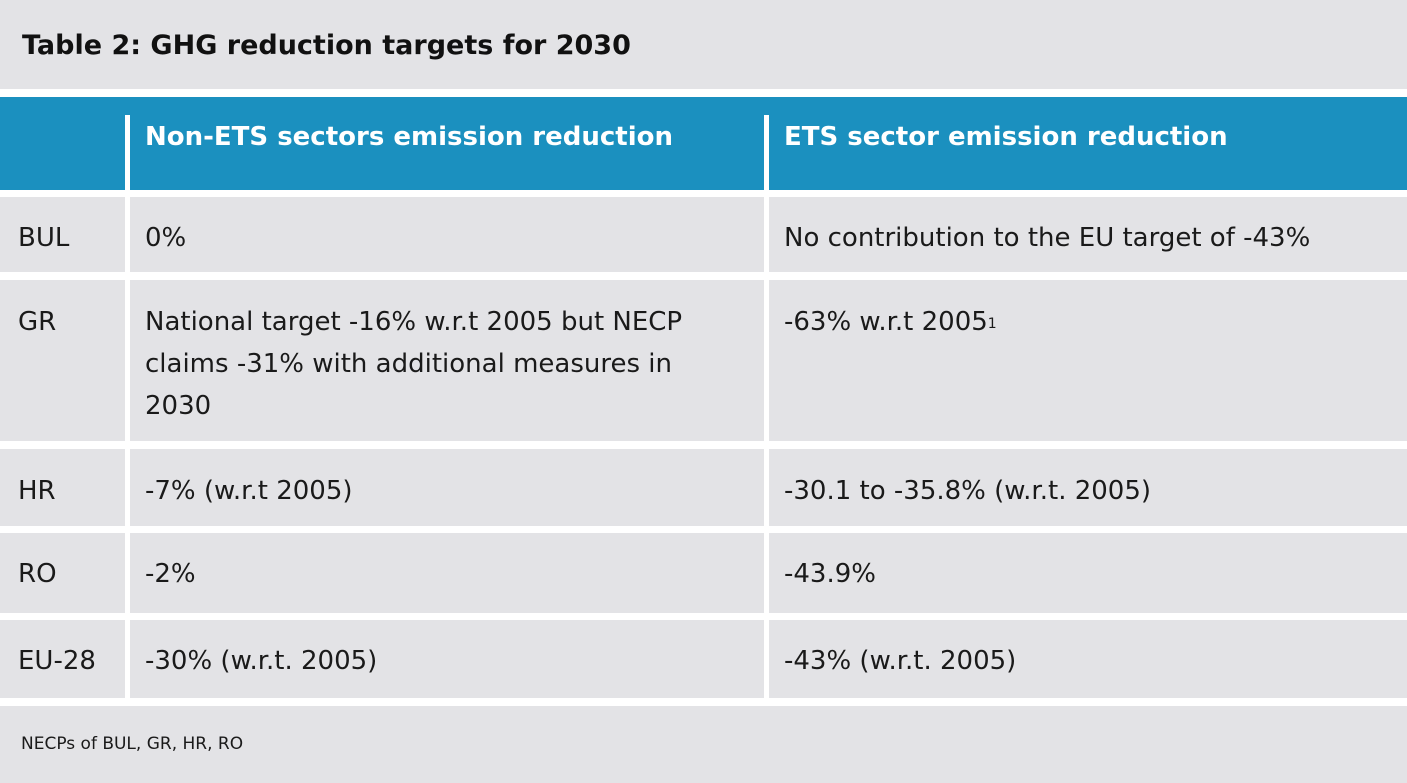 This screenshot has width=1407, height=783. I want to click on header-ets: ETS sector emission reduction, so click(1006, 137).